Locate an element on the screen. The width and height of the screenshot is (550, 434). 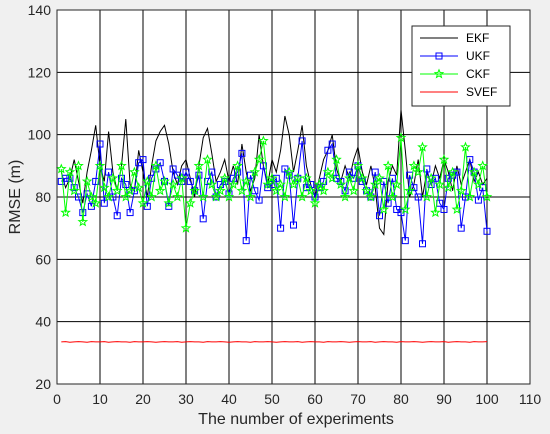
x-tick-label: 50 is located at coordinates (272, 399).